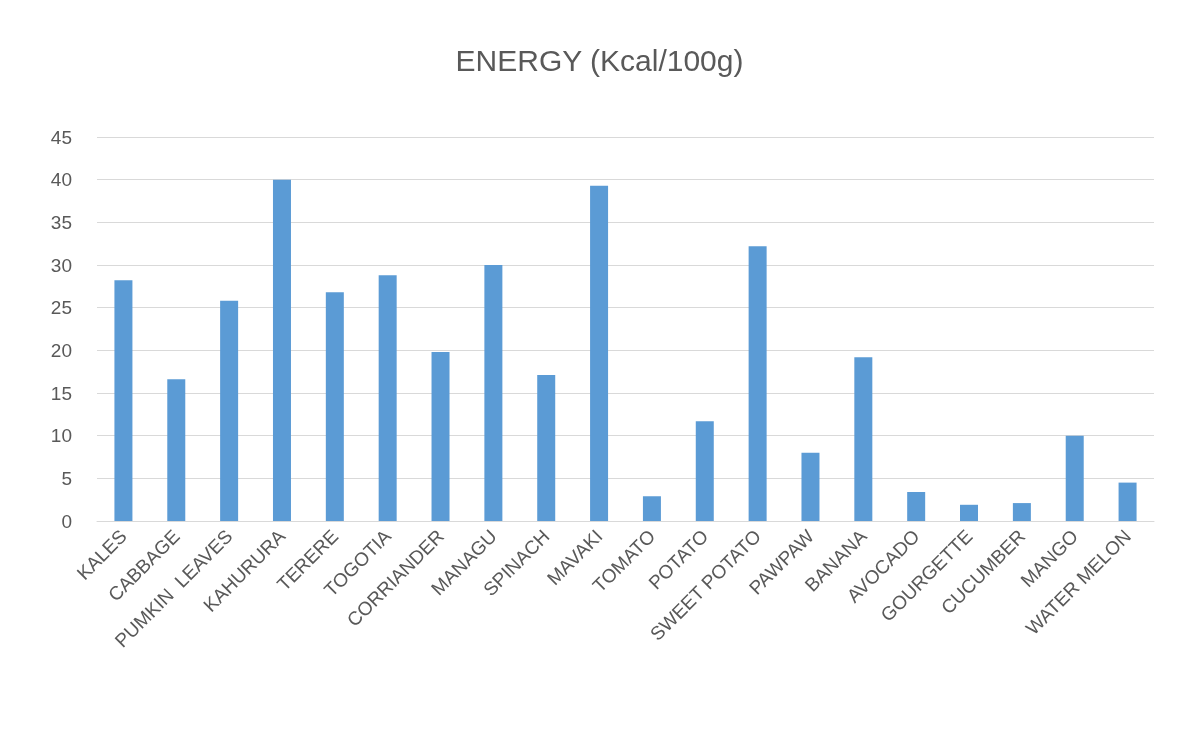 Image resolution: width=1199 pixels, height=729 pixels. Describe the element at coordinates (61, 436) in the screenshot. I see `y-tick-label: 10` at that location.